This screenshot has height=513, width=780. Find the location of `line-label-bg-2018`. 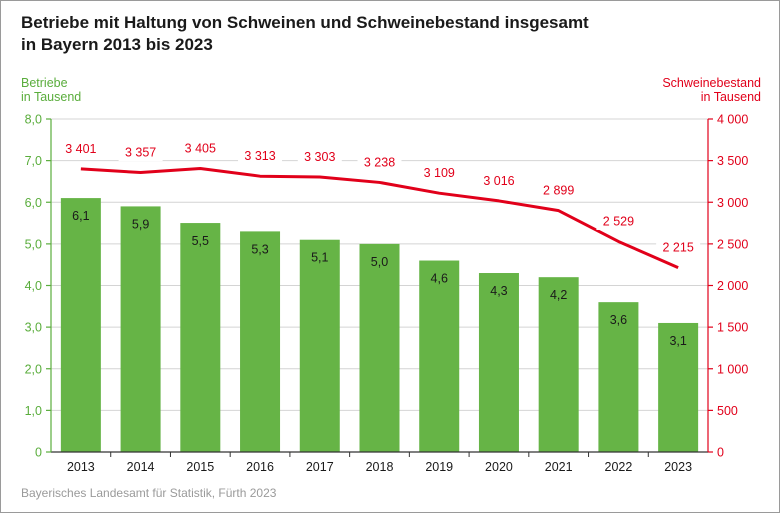

line-label-bg-2018 is located at coordinates (379, 162).